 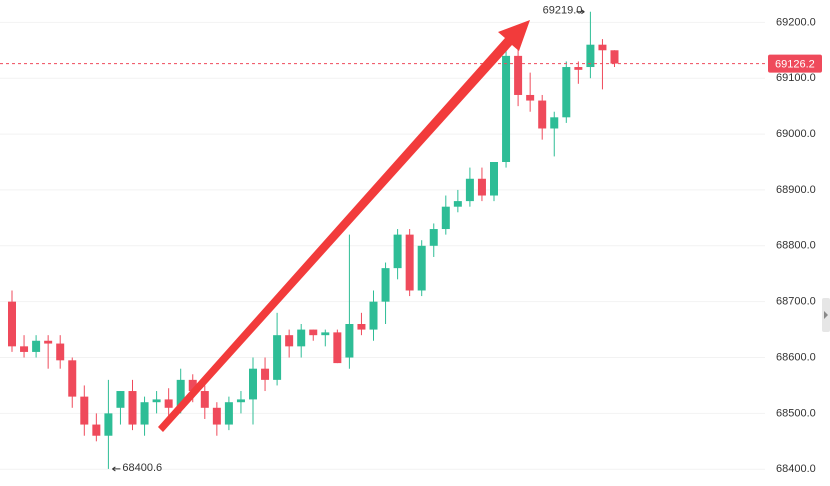 I want to click on price-label: 69126.2, so click(x=795, y=64).